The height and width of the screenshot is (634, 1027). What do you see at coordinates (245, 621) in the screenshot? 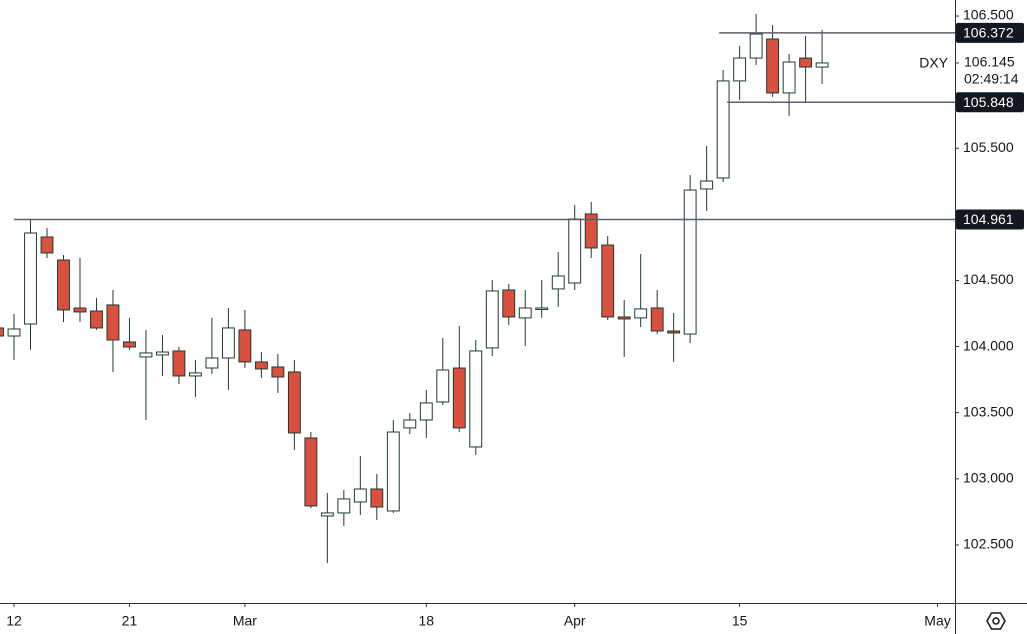
I see `x-tick-label: Mar` at bounding box center [245, 621].